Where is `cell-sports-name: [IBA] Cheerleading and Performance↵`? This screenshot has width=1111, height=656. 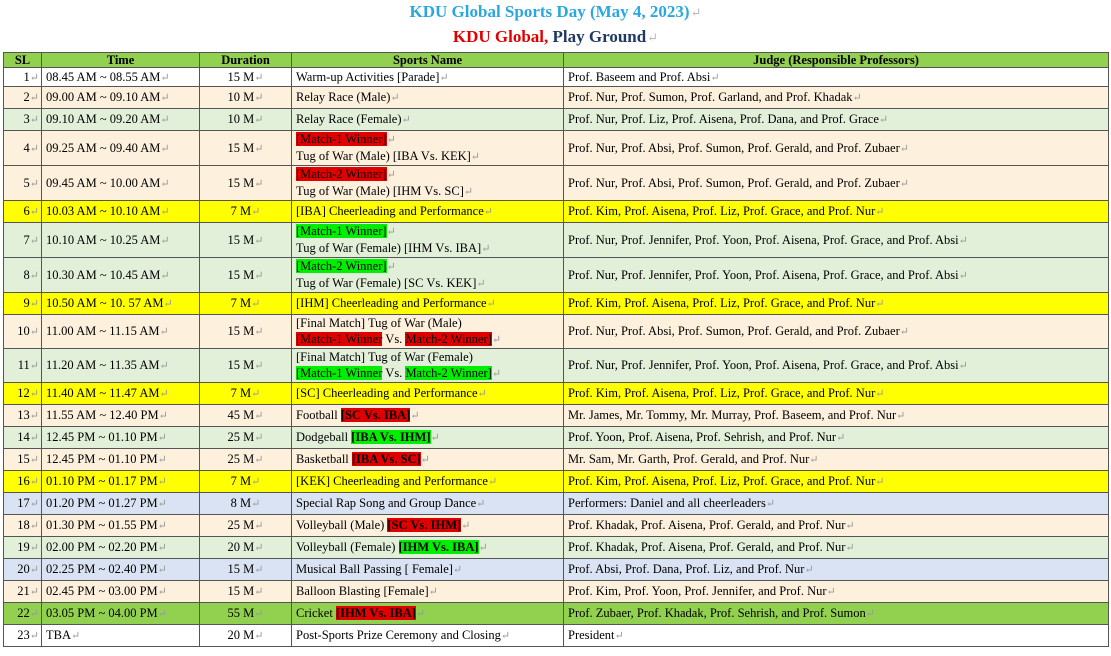
cell-sports-name: [IBA] Cheerleading and Performance↵ is located at coordinates (427, 211).